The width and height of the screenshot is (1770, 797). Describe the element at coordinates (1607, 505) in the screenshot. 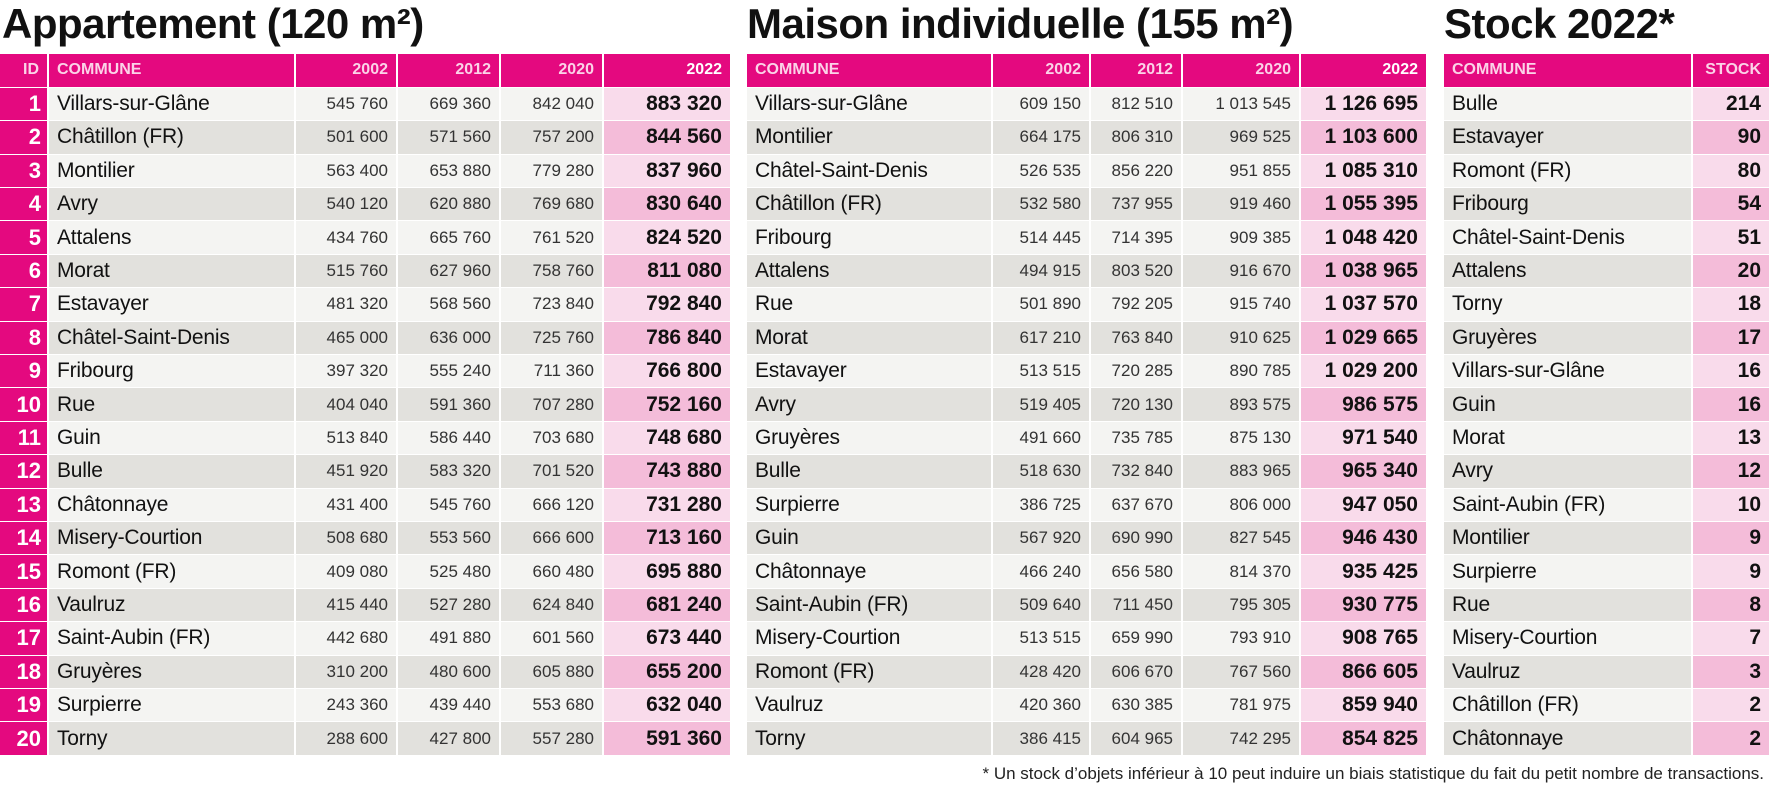

I see `table-row: Saint-Aubin (FR) 10` at that location.